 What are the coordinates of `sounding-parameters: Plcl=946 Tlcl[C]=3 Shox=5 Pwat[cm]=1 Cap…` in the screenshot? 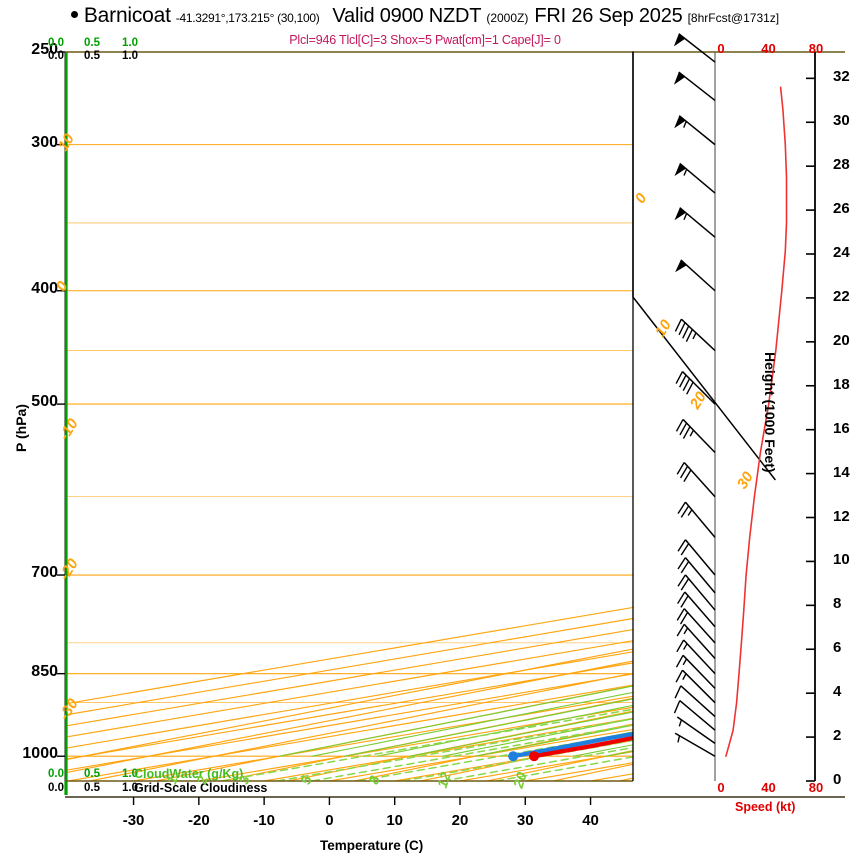 It's located at (425, 40).